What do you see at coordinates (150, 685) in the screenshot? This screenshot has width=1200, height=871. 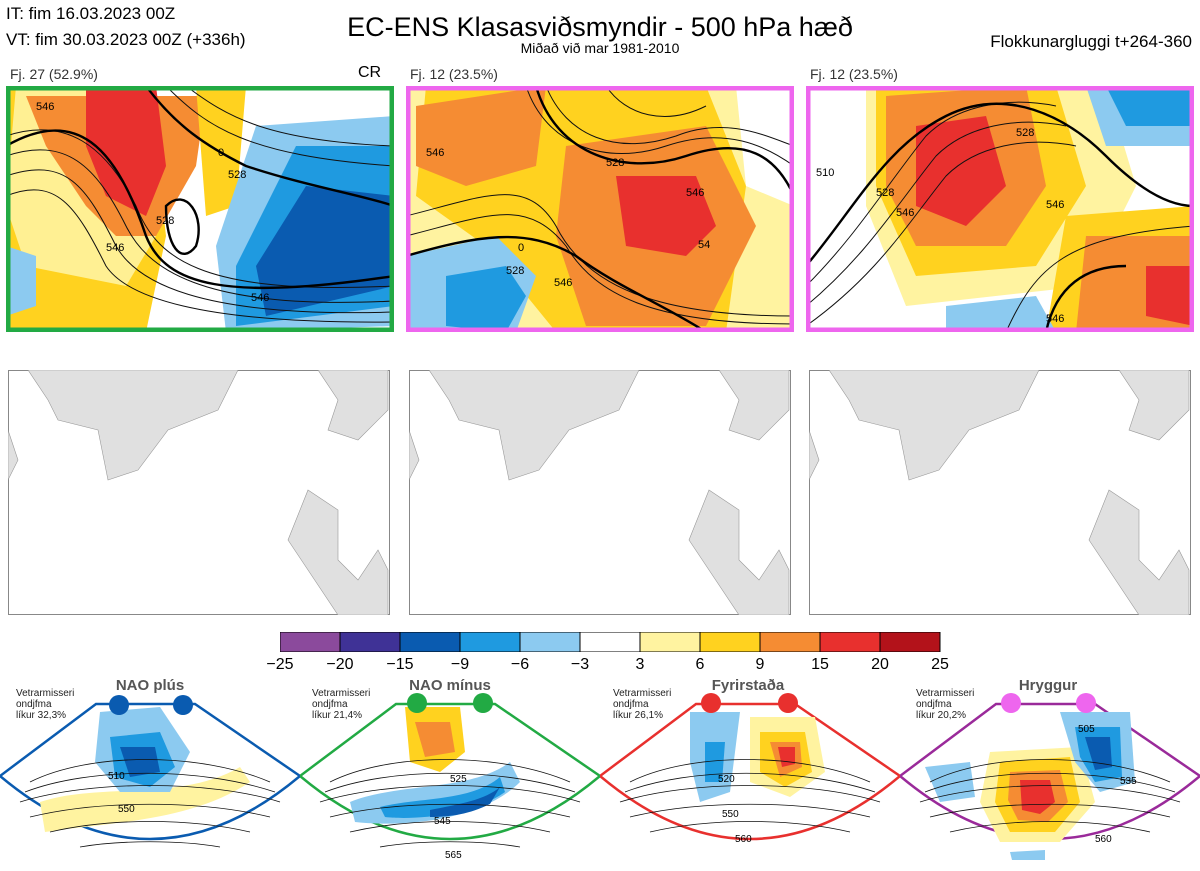 I see `regime-name: NAO plús` at bounding box center [150, 685].